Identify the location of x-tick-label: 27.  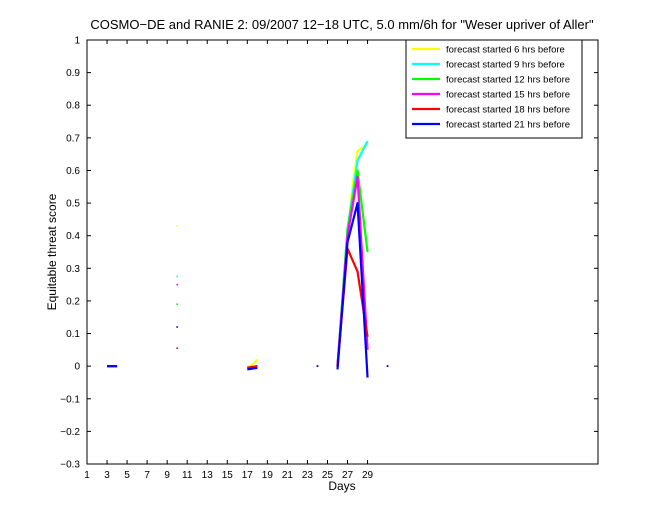
(348, 475).